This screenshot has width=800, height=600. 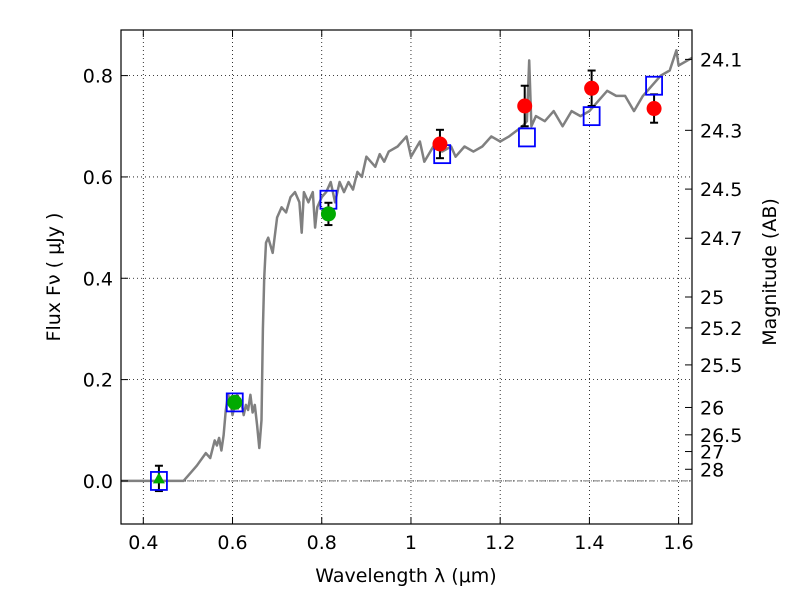 What do you see at coordinates (98, 77) in the screenshot?
I see `y-tick-label: 0.8` at bounding box center [98, 77].